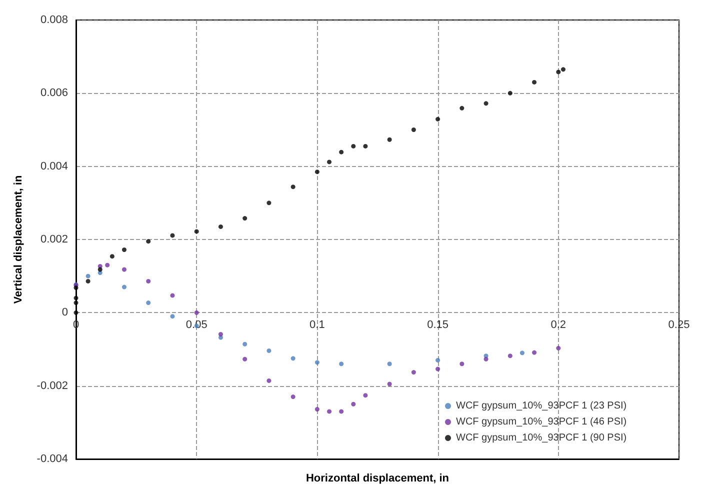 The height and width of the screenshot is (489, 709). What do you see at coordinates (54, 20) in the screenshot?
I see `y-tick-label: 0.008` at bounding box center [54, 20].